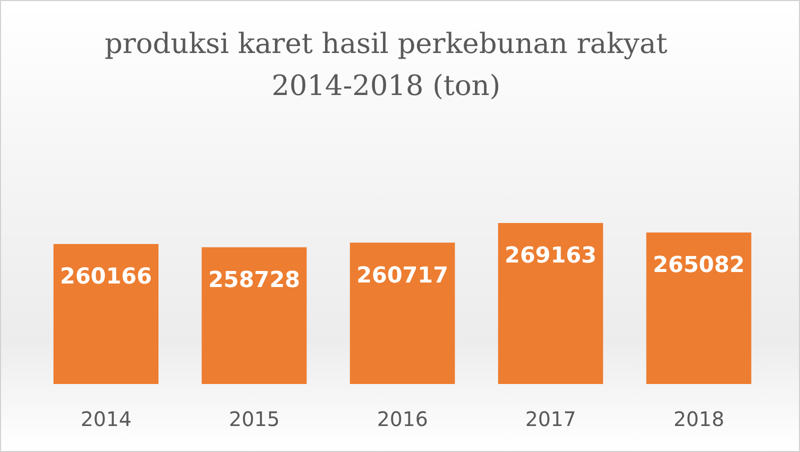 The height and width of the screenshot is (452, 800). What do you see at coordinates (550, 419) in the screenshot?
I see `x-tick-label: 2017` at bounding box center [550, 419].